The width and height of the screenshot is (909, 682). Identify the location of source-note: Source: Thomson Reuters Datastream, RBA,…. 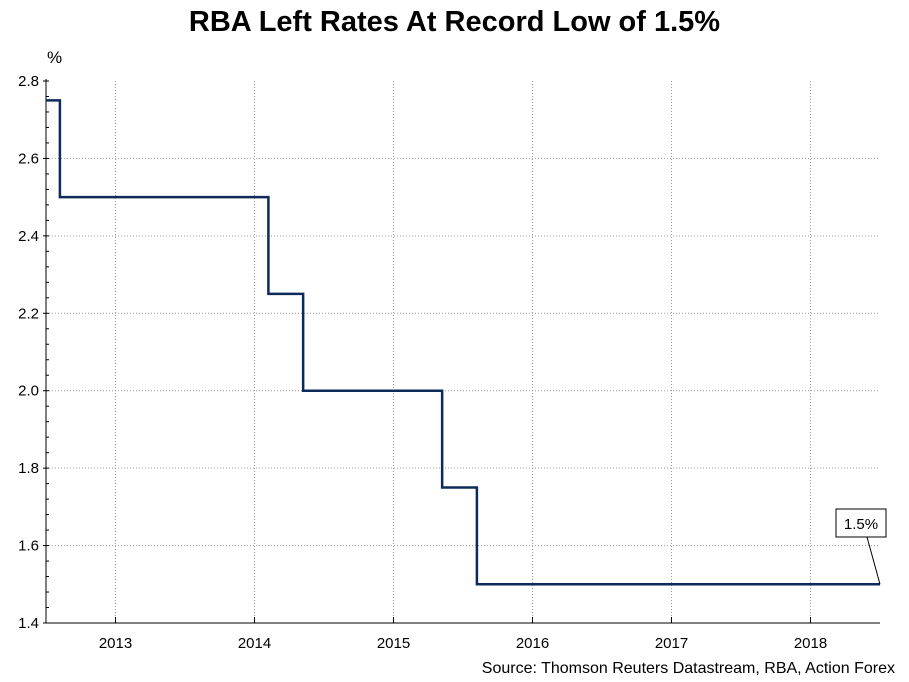
(688, 668).